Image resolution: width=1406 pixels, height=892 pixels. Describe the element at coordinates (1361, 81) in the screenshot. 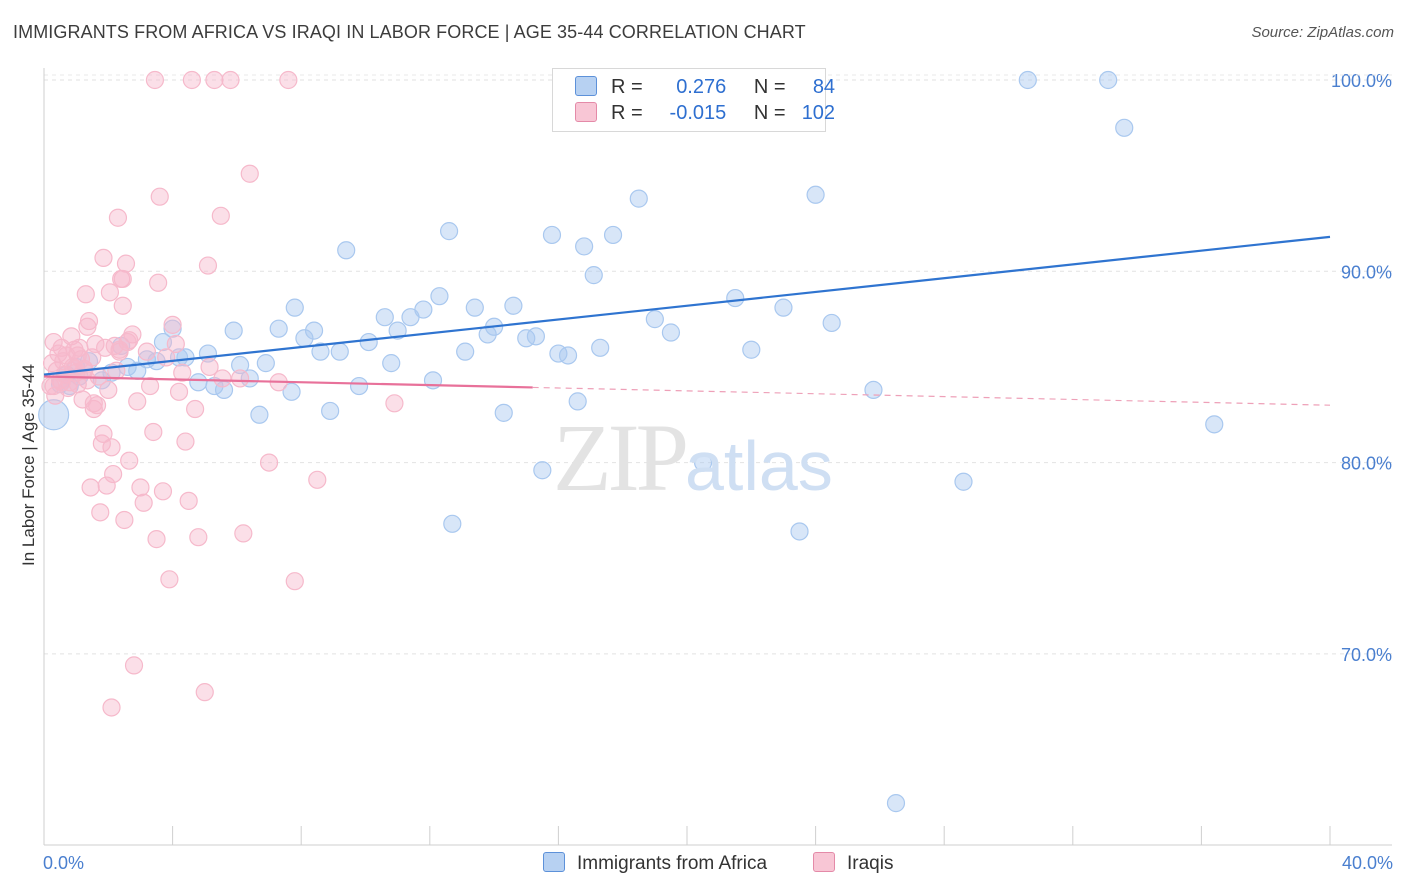

I see `y-tick-label: 100.0%` at that location.